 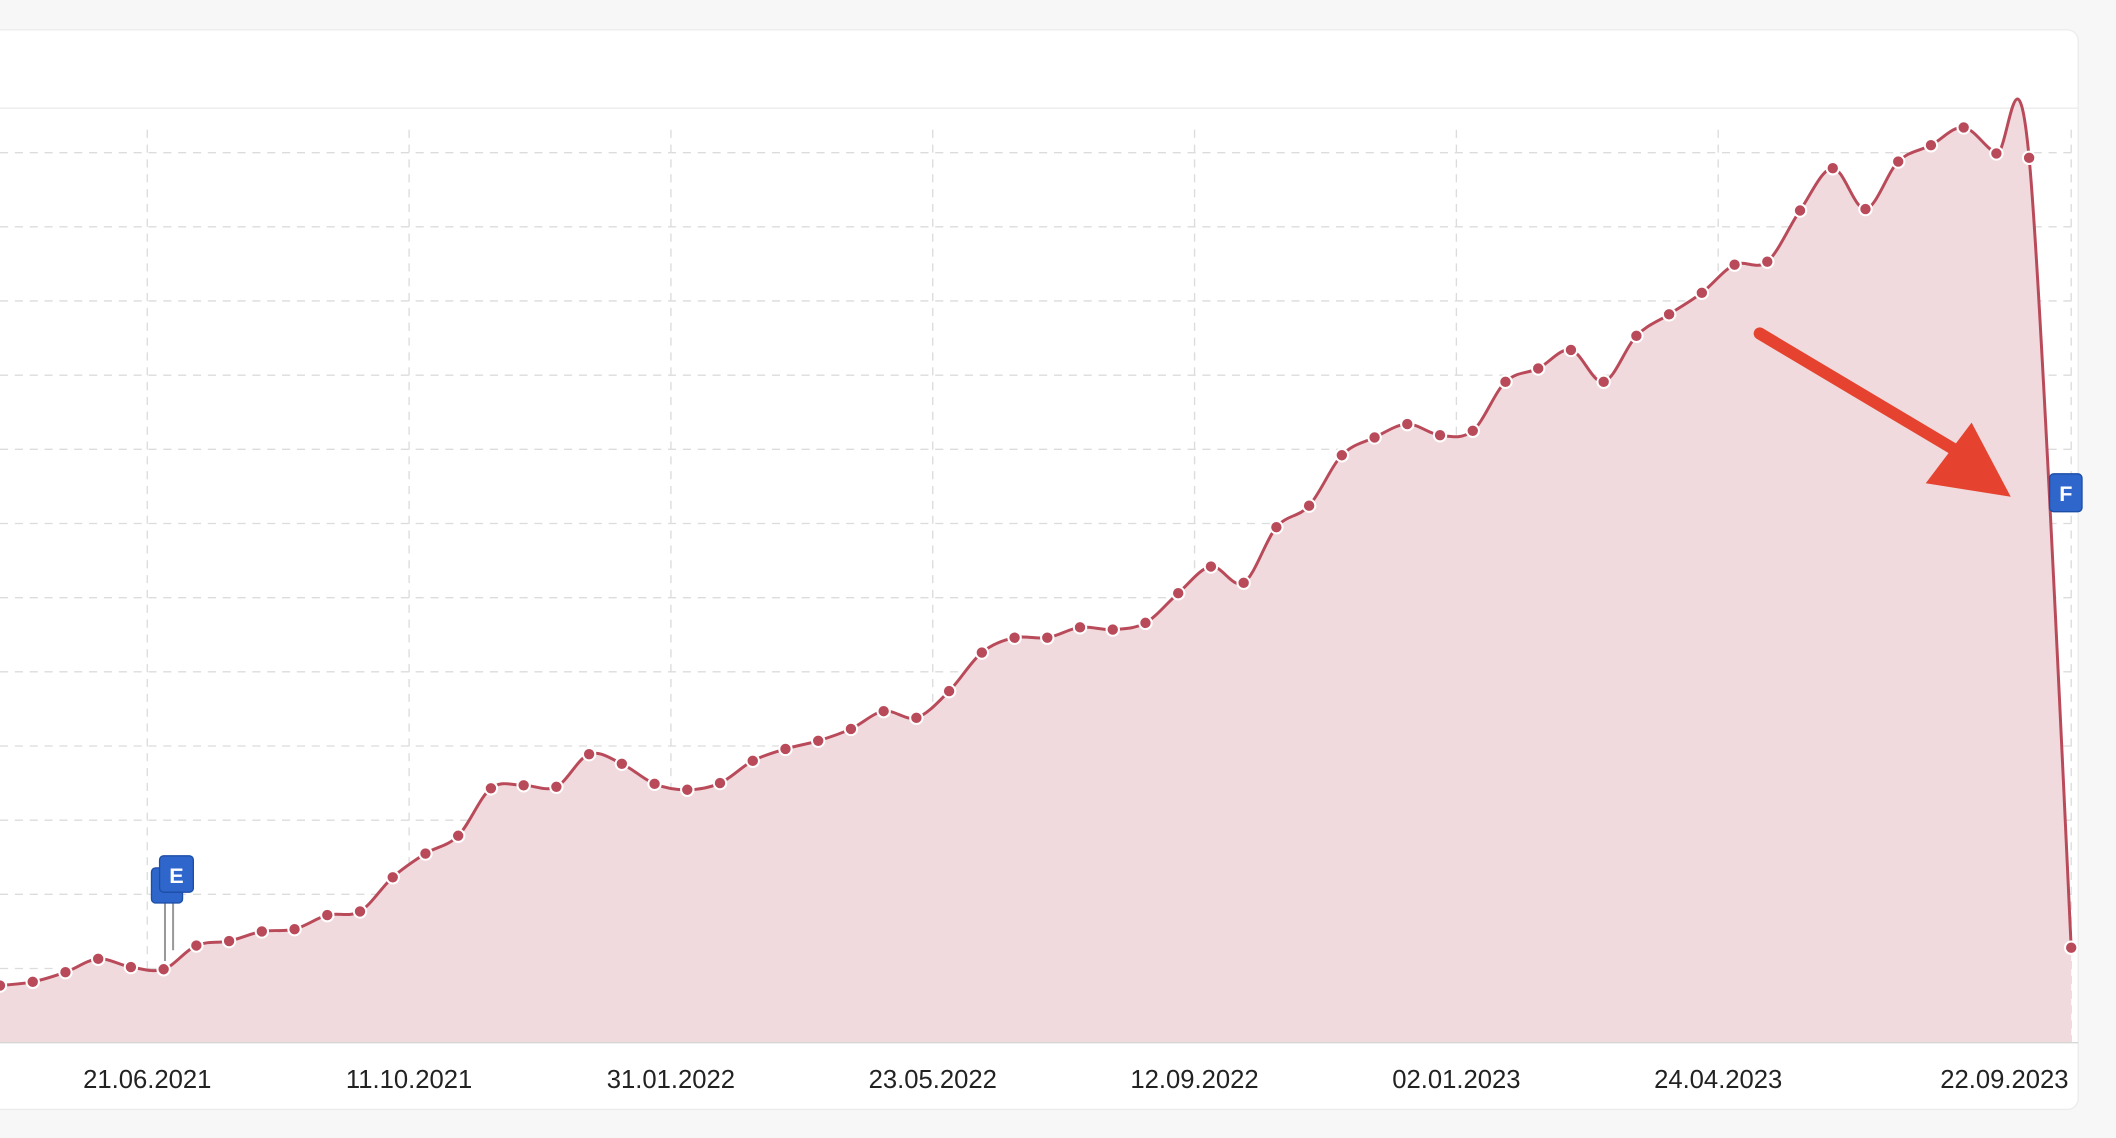 I want to click on x-tick-label: 23.05.2022, so click(x=933, y=1080).